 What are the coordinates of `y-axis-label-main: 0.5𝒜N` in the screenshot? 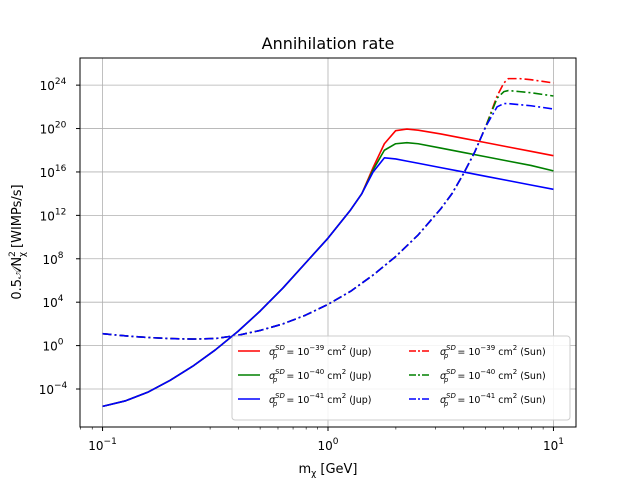 It's located at (17, 278).